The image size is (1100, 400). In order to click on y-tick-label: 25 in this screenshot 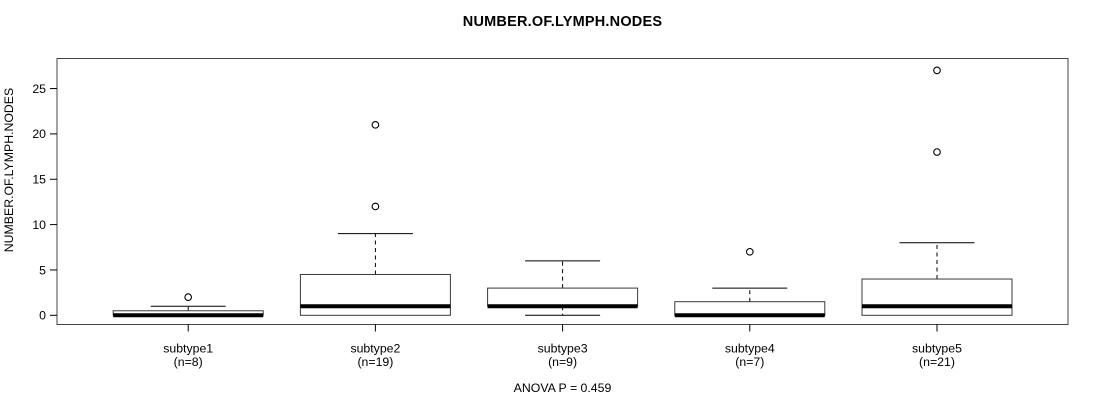, I will do `click(39, 89)`.